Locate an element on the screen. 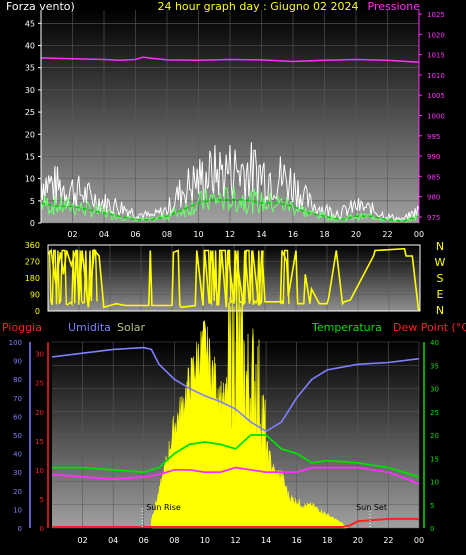 The height and width of the screenshot is (555, 466). humidity-y-tick-label: 70 is located at coordinates (17, 399).